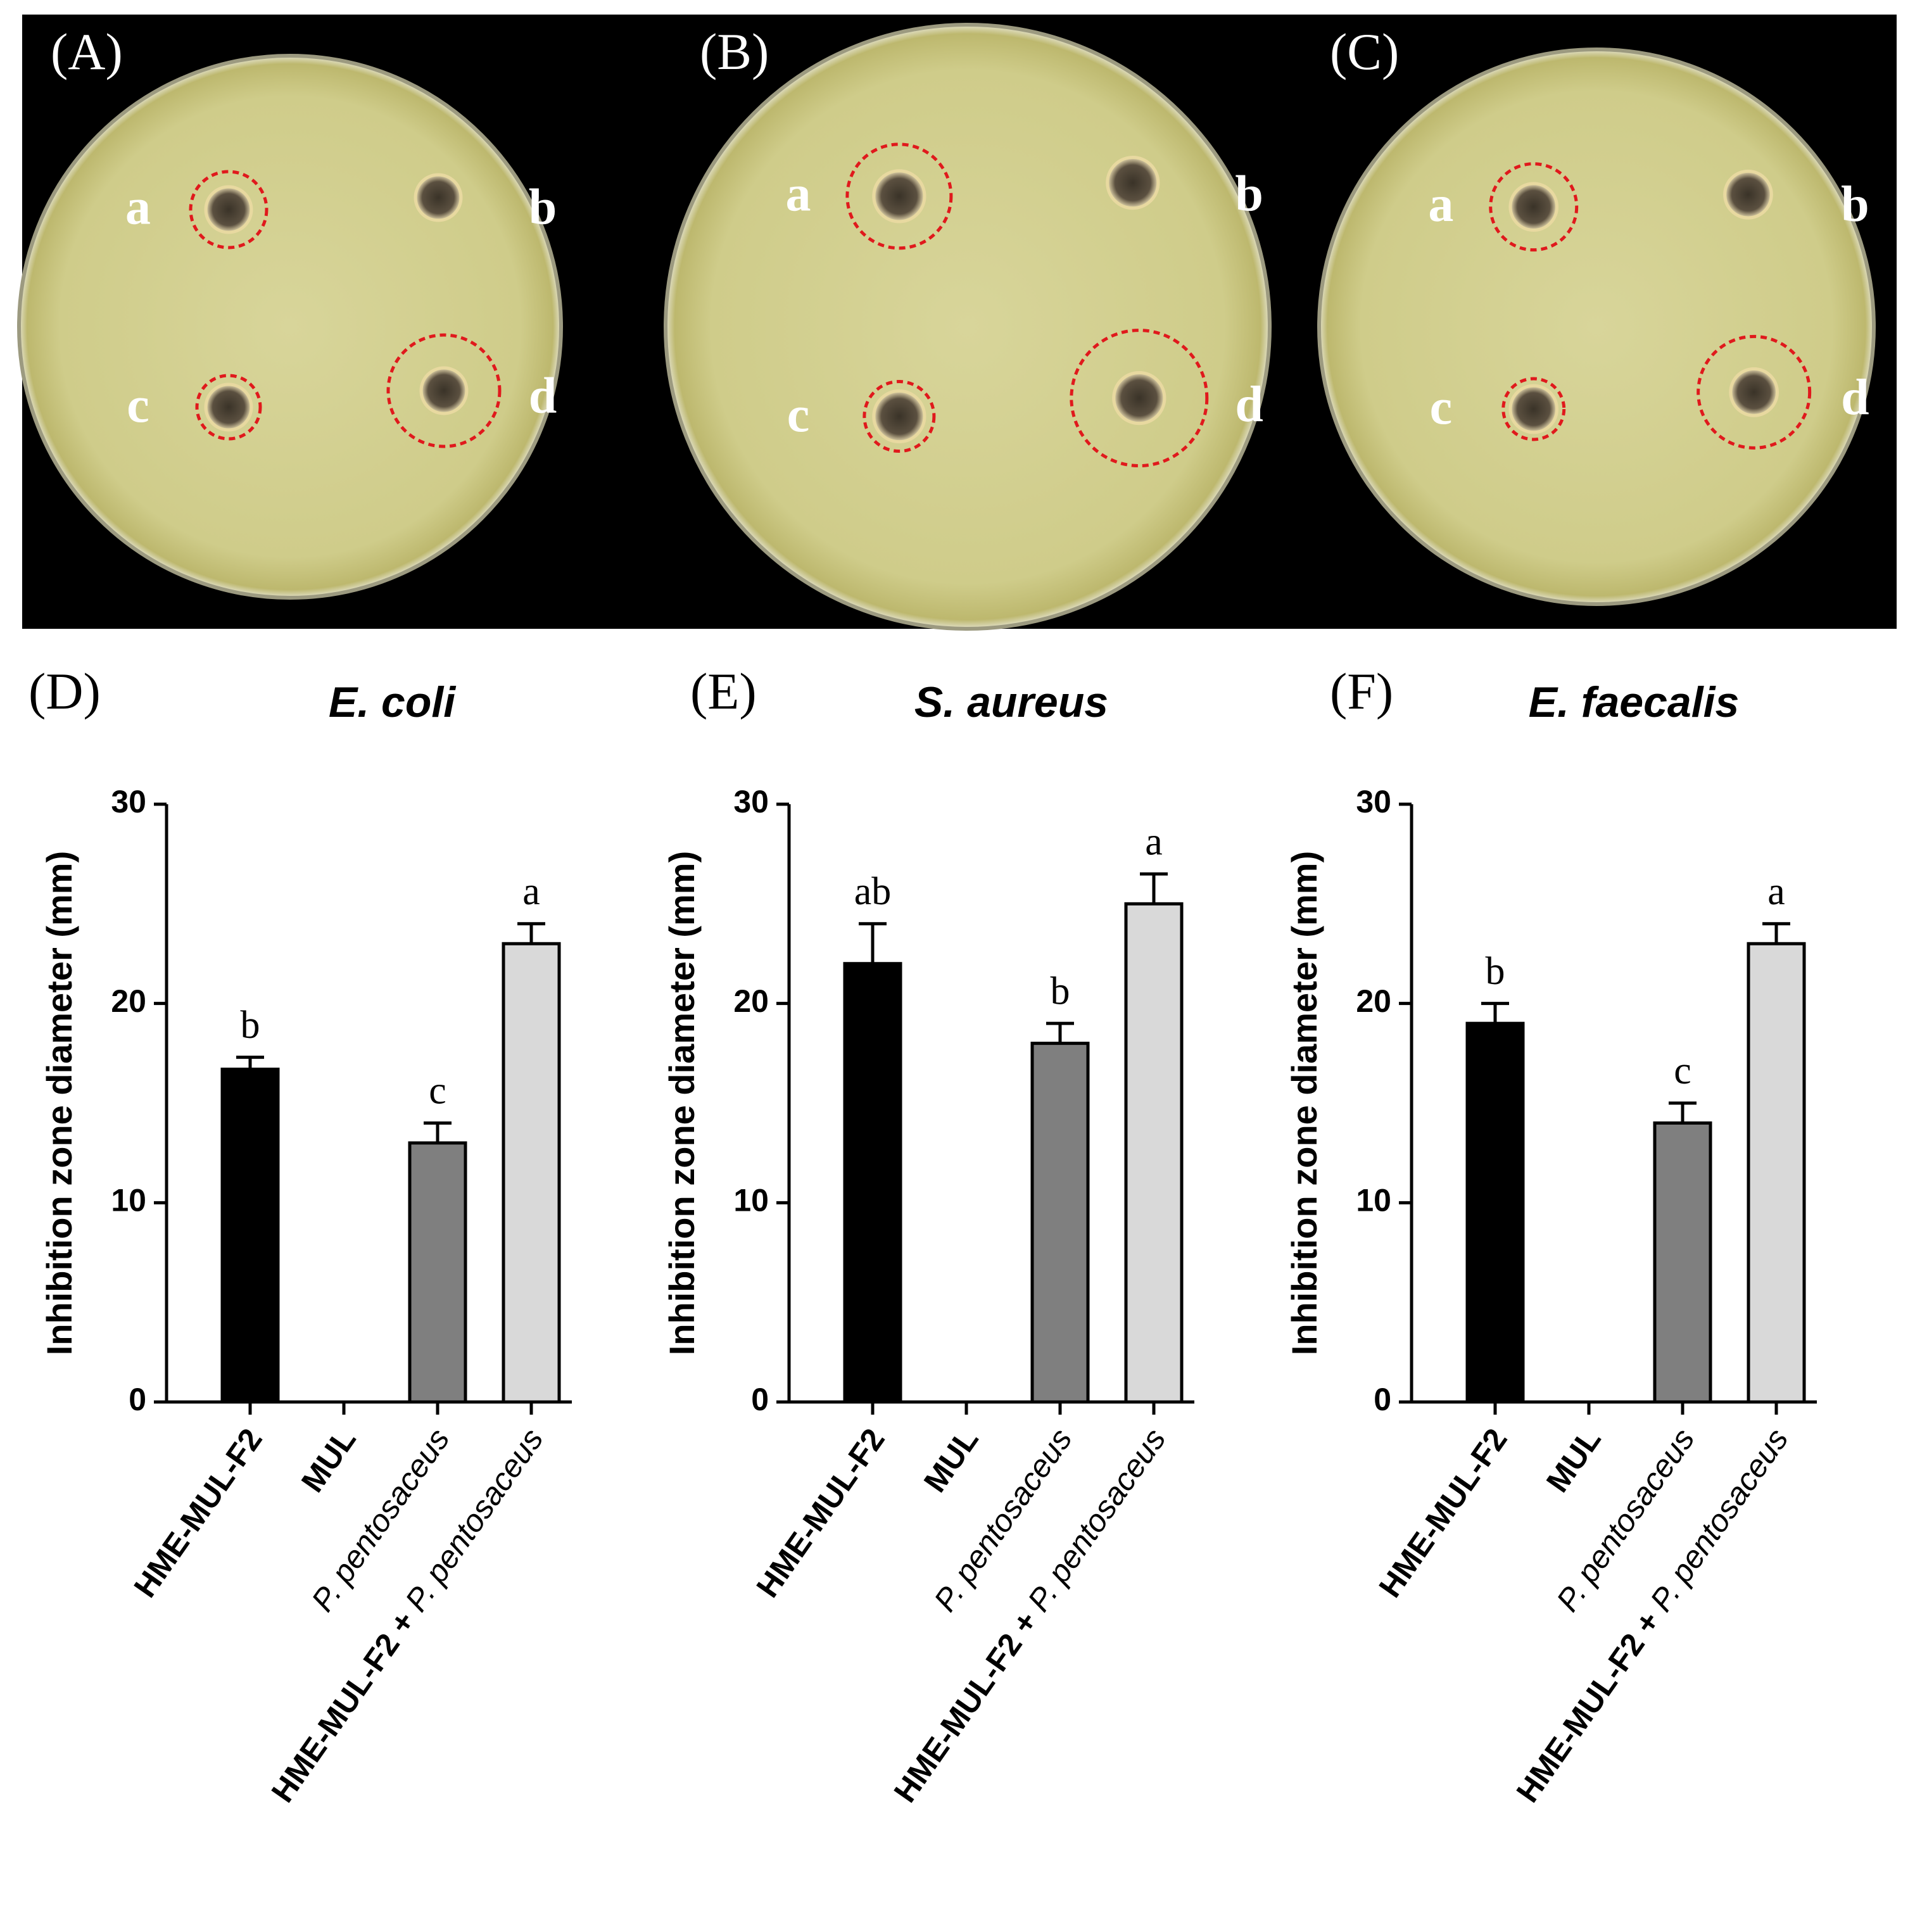  Describe the element at coordinates (1635, 702) in the screenshot. I see `chart-title: E. faecalis` at that location.